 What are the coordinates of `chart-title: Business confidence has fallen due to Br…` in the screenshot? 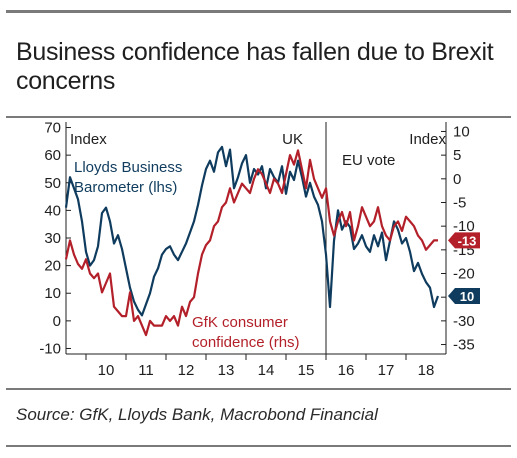 It's located at (255, 66).